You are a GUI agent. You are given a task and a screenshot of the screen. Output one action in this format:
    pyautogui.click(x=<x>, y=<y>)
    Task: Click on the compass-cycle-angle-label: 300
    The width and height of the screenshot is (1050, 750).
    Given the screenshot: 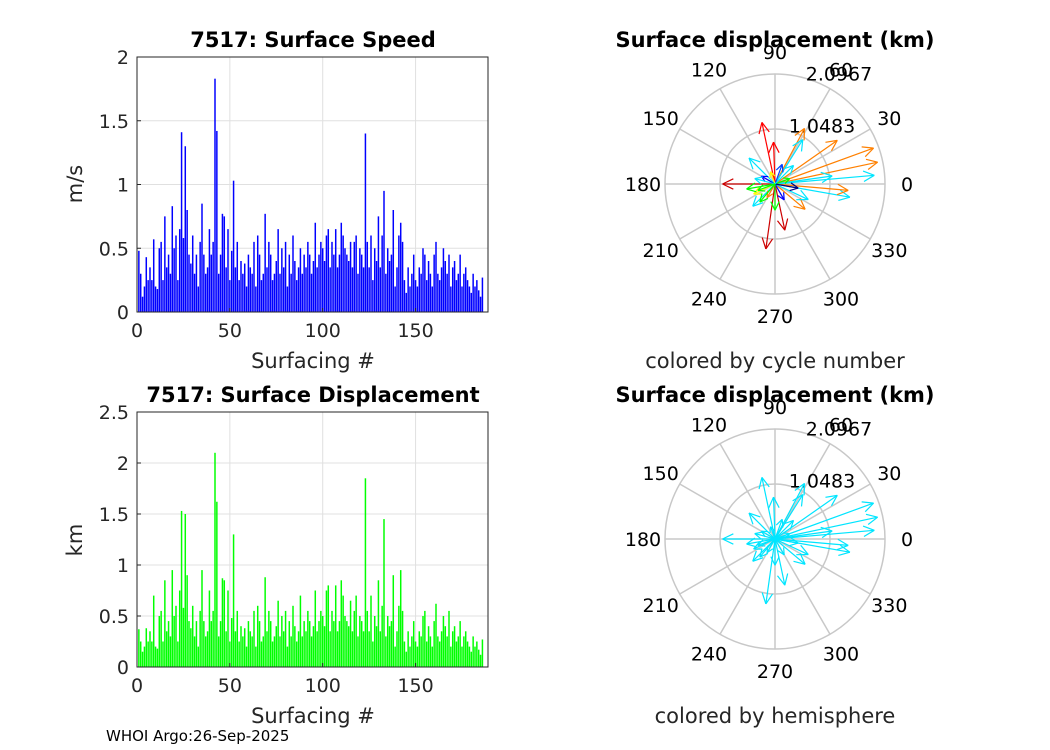 What is the action you would take?
    pyautogui.click(x=841, y=299)
    